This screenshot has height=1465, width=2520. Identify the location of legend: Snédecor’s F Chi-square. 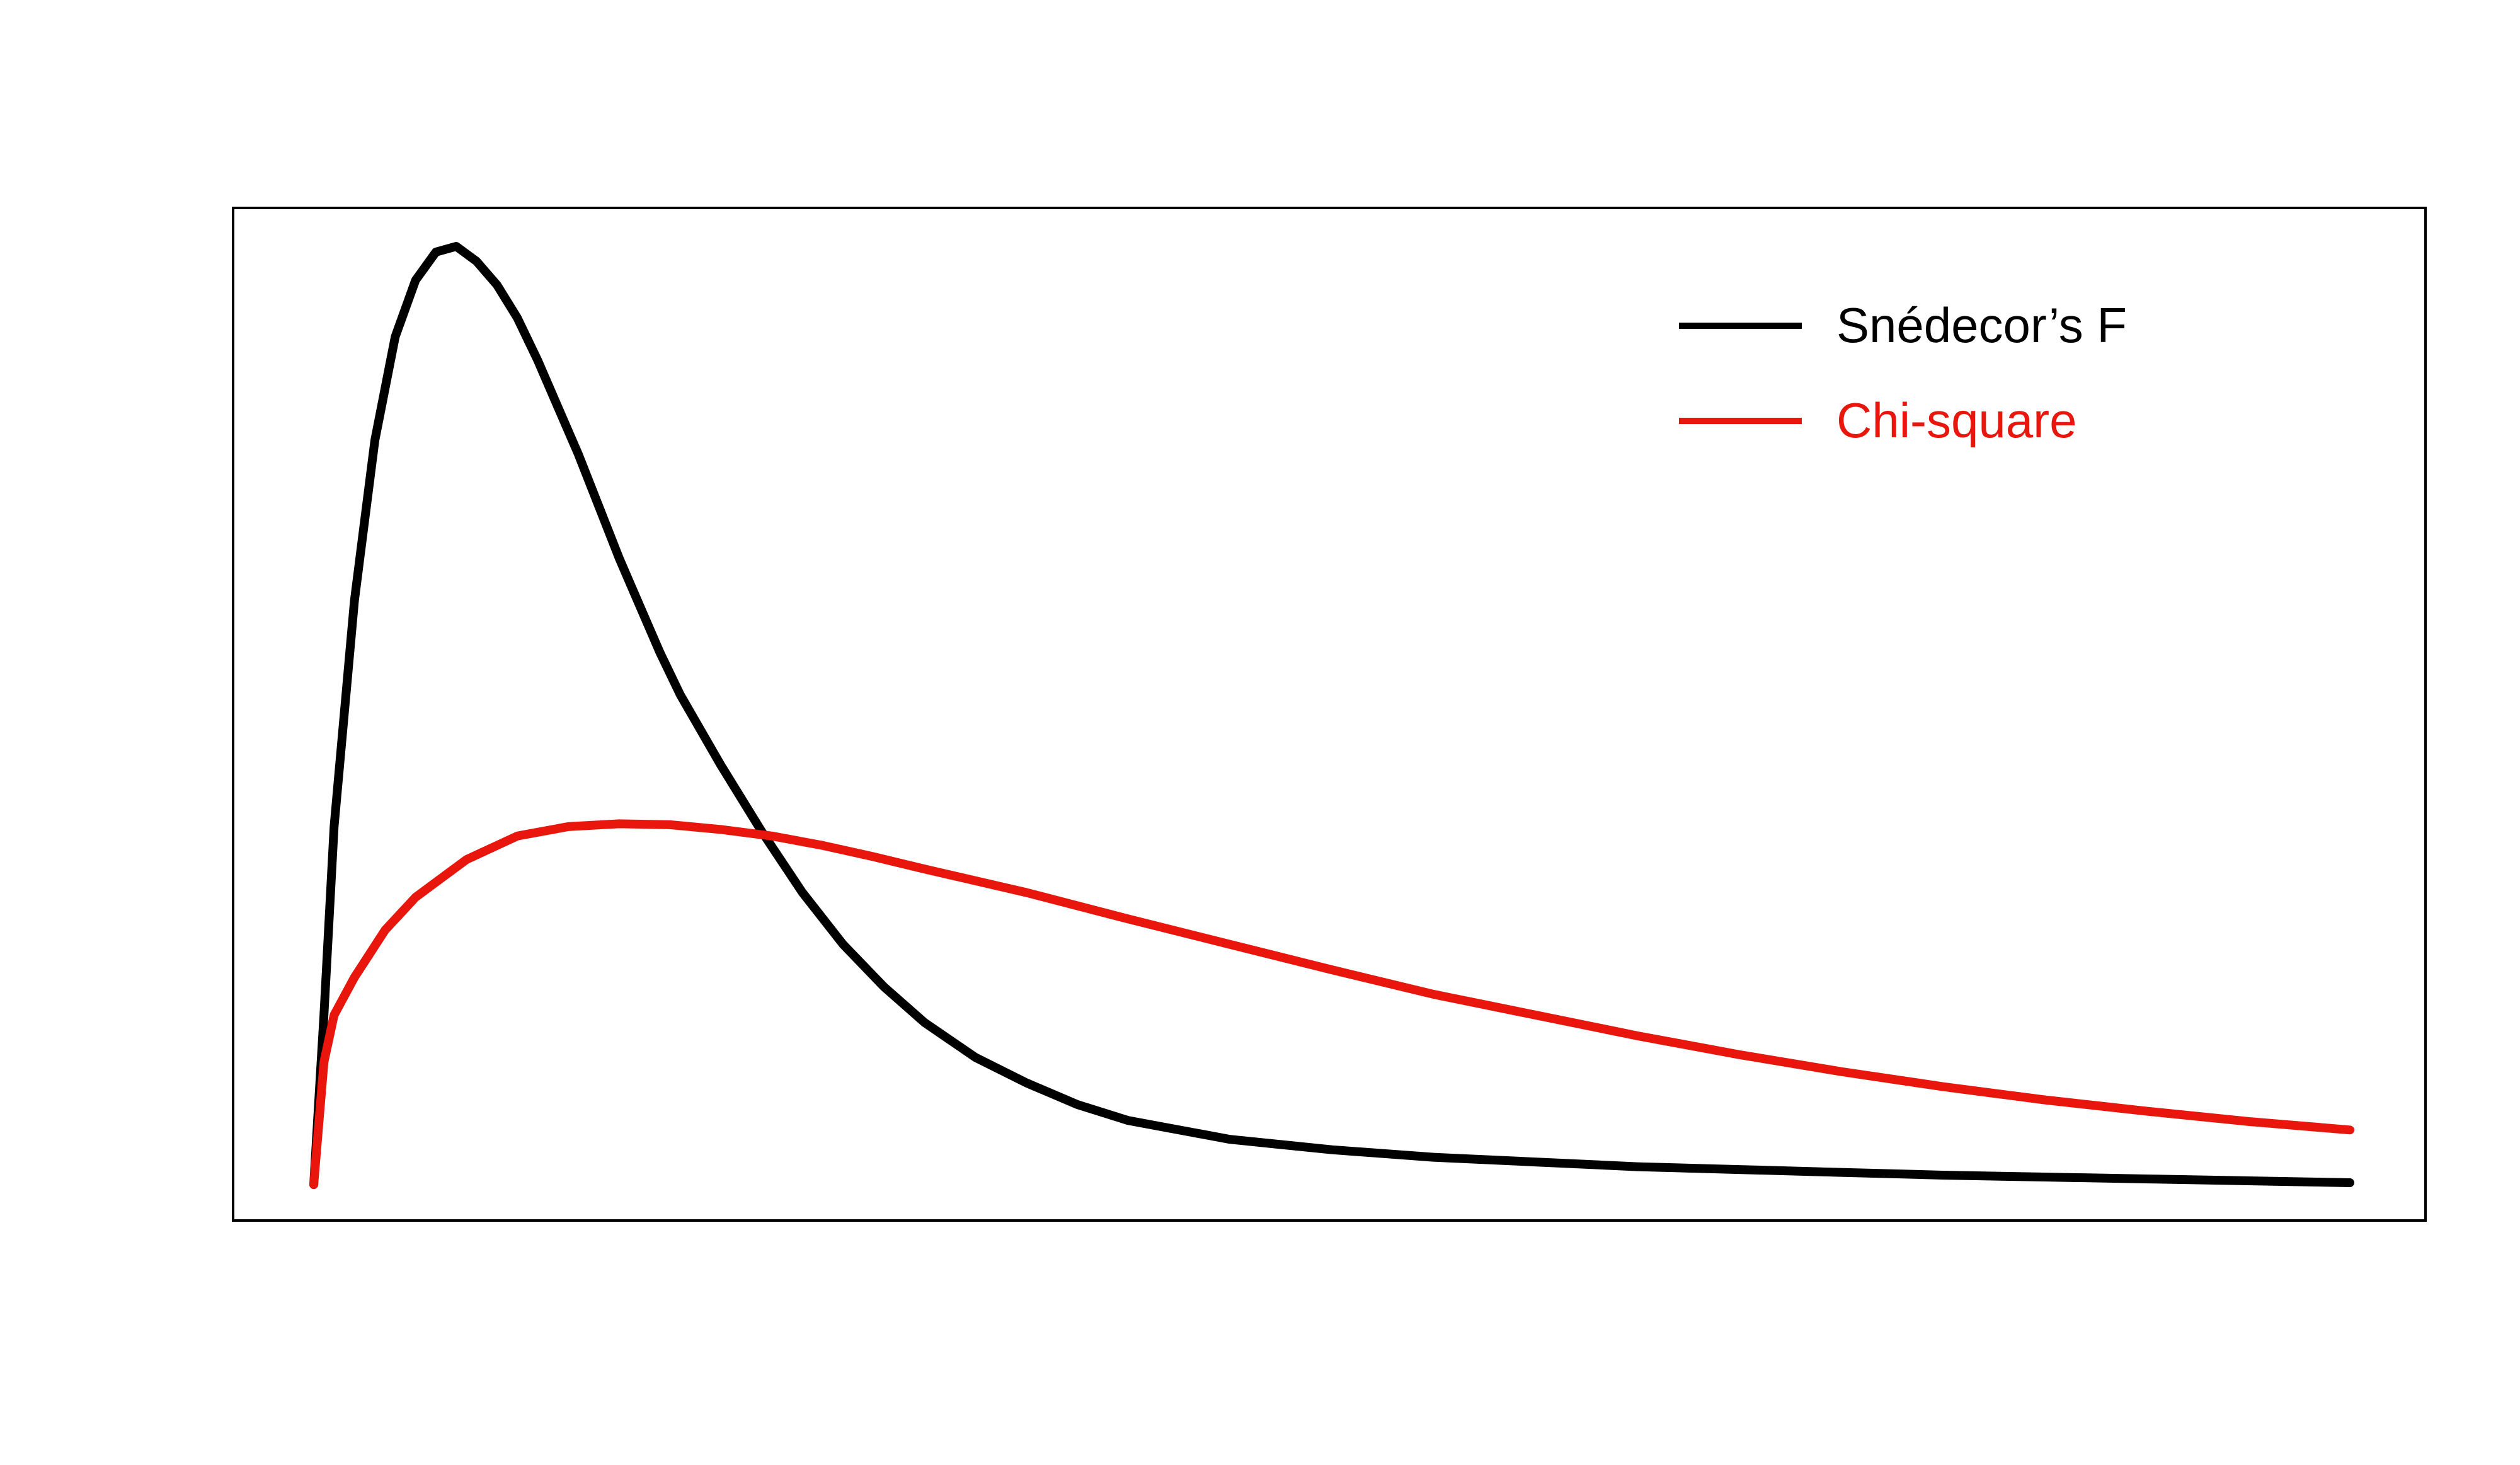
(1903, 372).